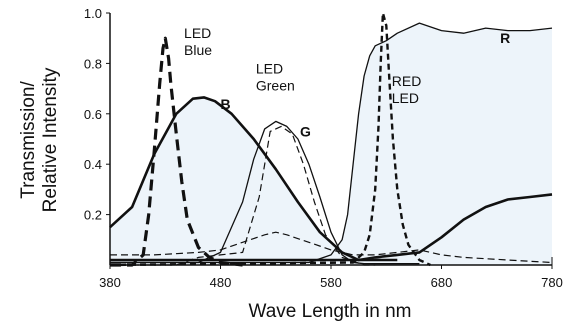  What do you see at coordinates (221, 282) in the screenshot?
I see `x-tick-label: 480` at bounding box center [221, 282].